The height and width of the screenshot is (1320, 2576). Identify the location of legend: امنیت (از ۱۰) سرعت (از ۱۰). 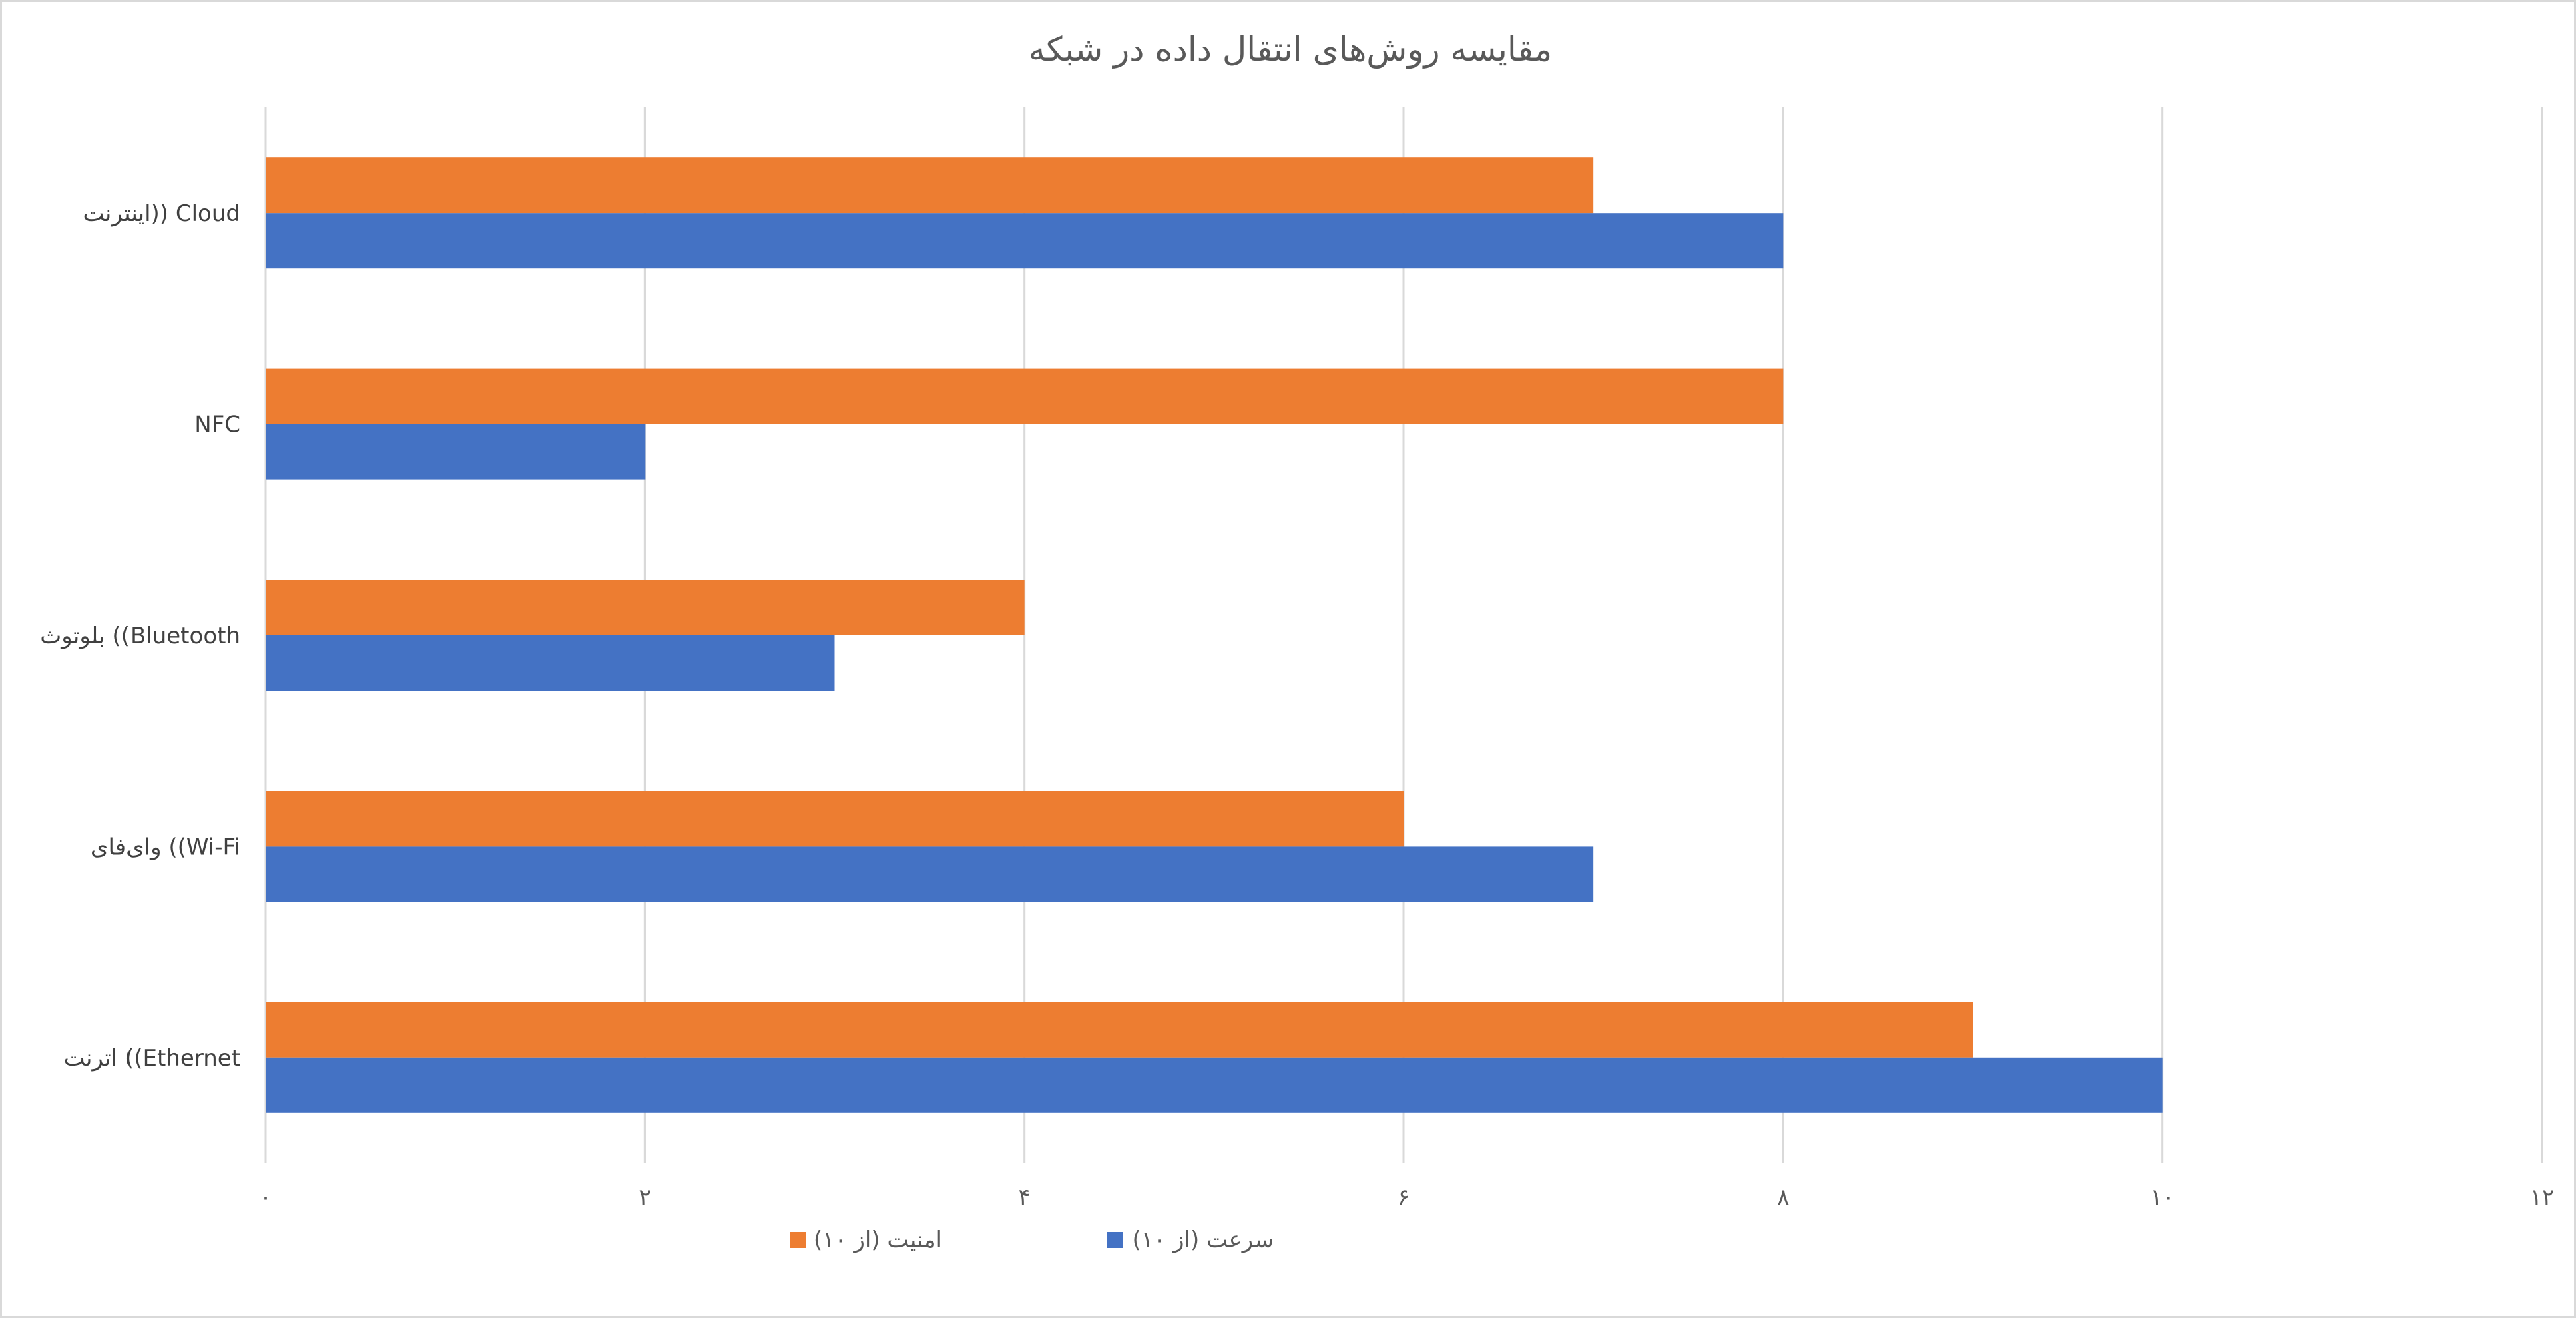
(1032, 1240).